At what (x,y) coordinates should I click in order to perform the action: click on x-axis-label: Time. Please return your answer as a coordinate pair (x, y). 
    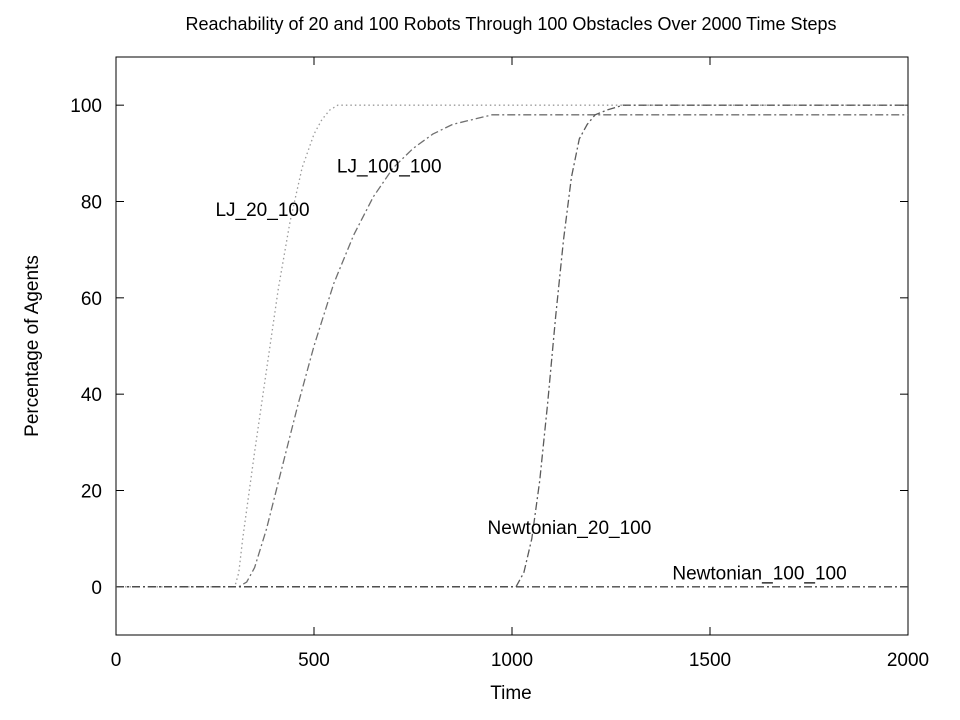
    Looking at the image, I should click on (511, 693).